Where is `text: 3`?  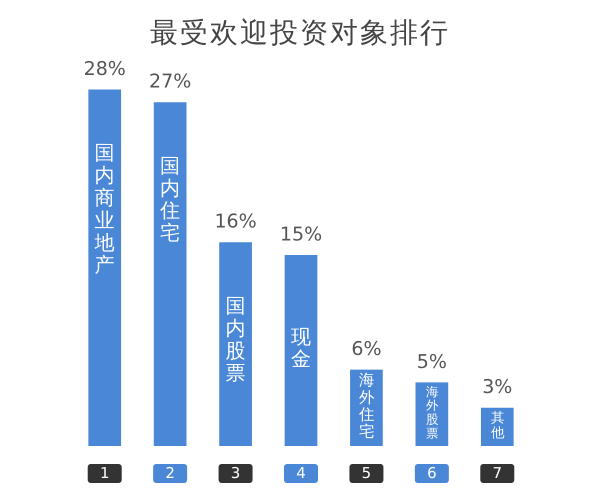
text: 3 is located at coordinates (235, 473).